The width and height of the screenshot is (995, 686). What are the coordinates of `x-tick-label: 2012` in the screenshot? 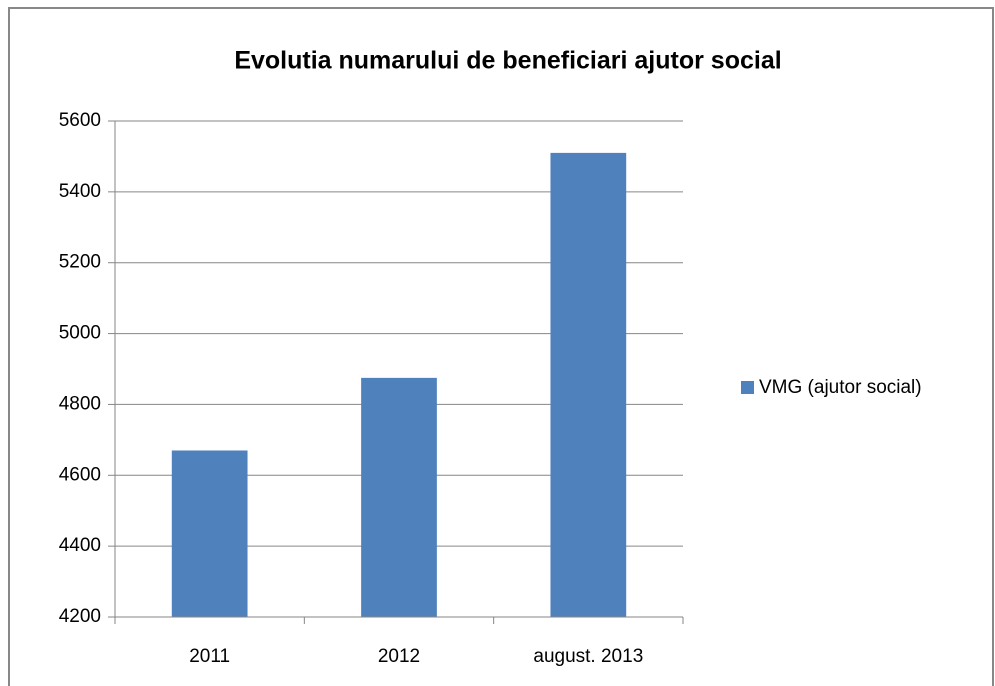 It's located at (399, 656).